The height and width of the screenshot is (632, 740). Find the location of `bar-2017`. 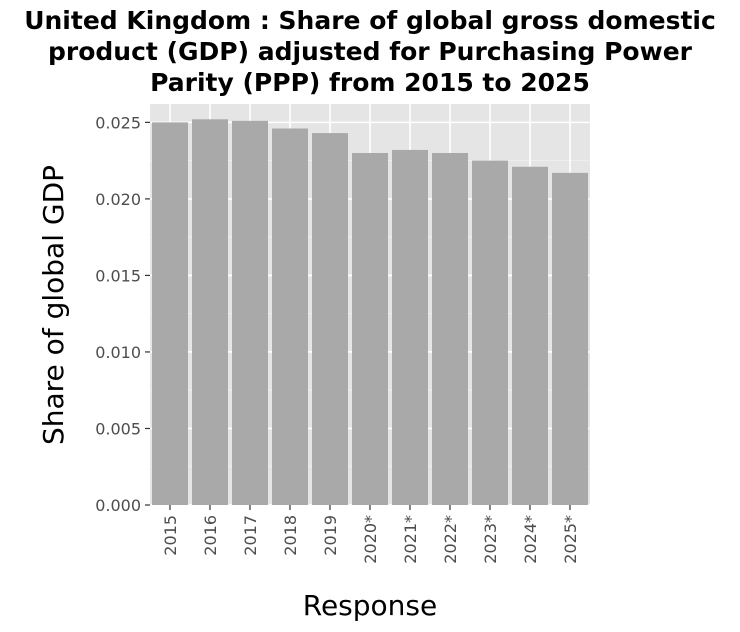

bar-2017 is located at coordinates (250, 312).